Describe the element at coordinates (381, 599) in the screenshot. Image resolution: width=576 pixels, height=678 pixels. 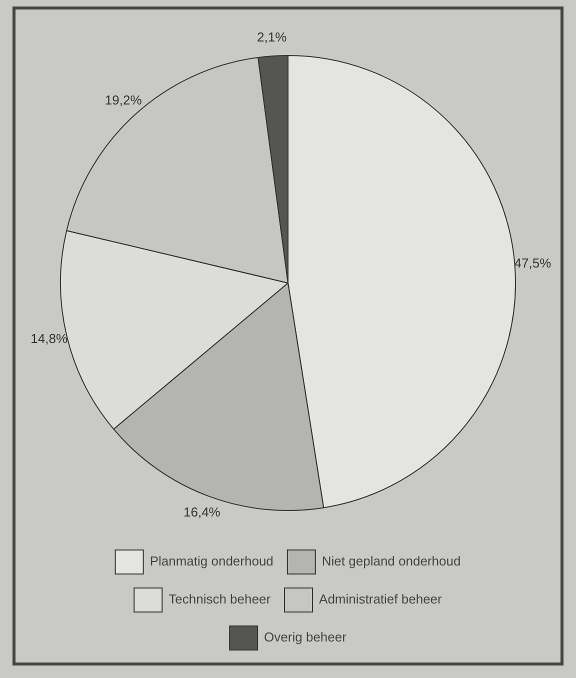
I see `legend-label: Administratief beheer` at that location.